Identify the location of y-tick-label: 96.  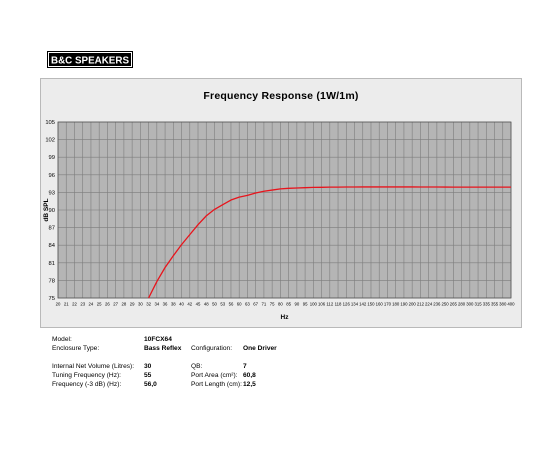
(52, 176).